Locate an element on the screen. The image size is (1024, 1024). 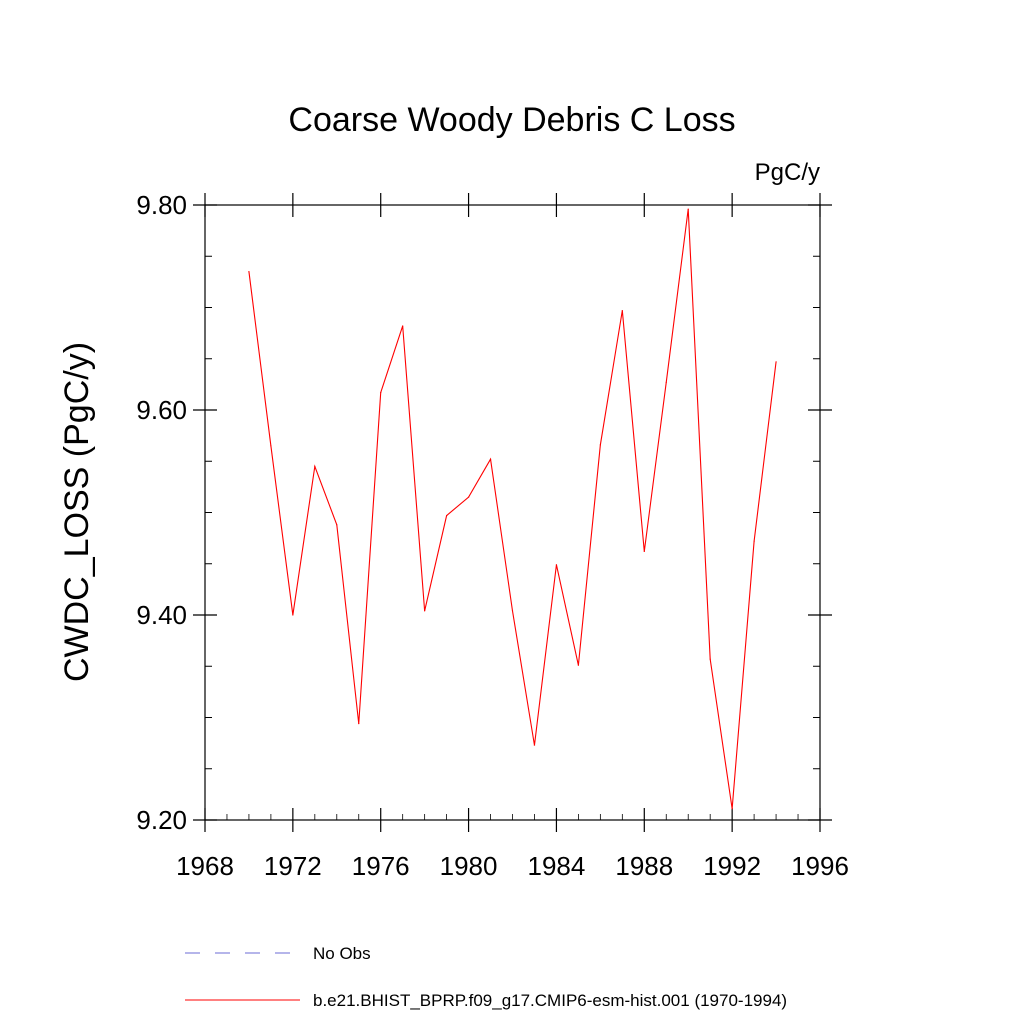
y-tick-label: 9.20 is located at coordinates (161, 820).